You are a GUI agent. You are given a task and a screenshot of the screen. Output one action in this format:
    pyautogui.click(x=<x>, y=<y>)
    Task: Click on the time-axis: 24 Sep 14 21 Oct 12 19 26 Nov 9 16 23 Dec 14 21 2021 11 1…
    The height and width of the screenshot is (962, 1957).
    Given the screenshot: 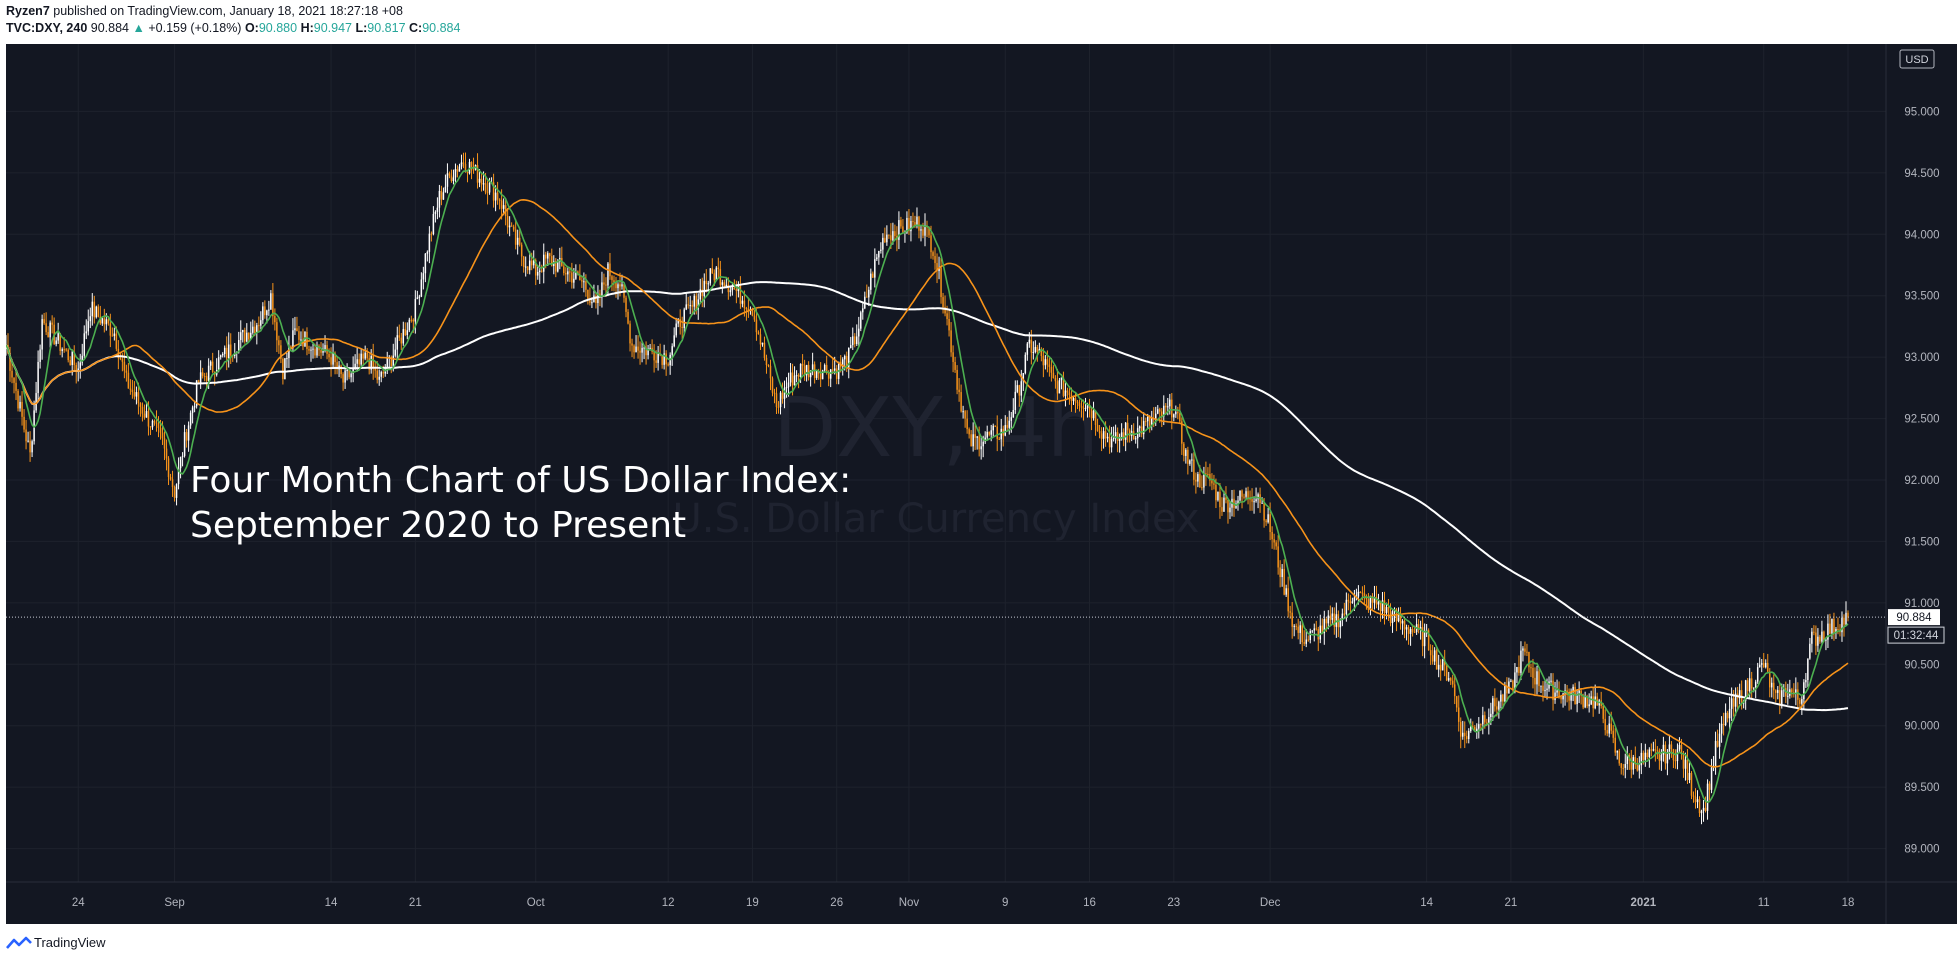 What is the action you would take?
    pyautogui.click(x=963, y=903)
    